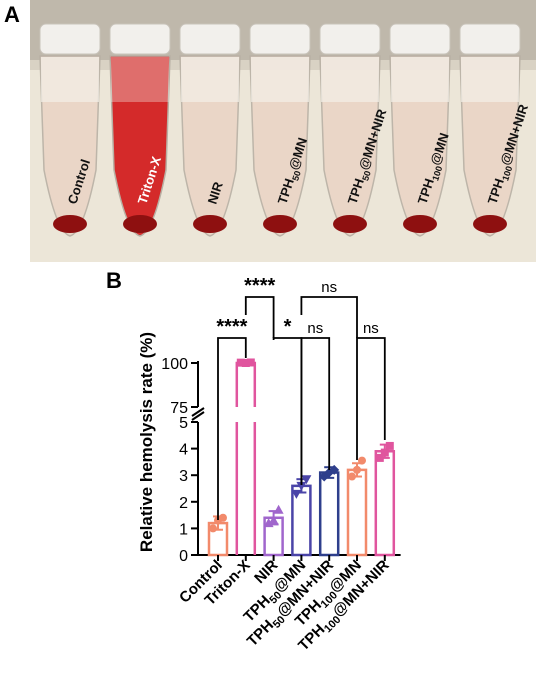  What do you see at coordinates (183, 476) in the screenshot?
I see `y-tick-label: 3` at bounding box center [183, 476].